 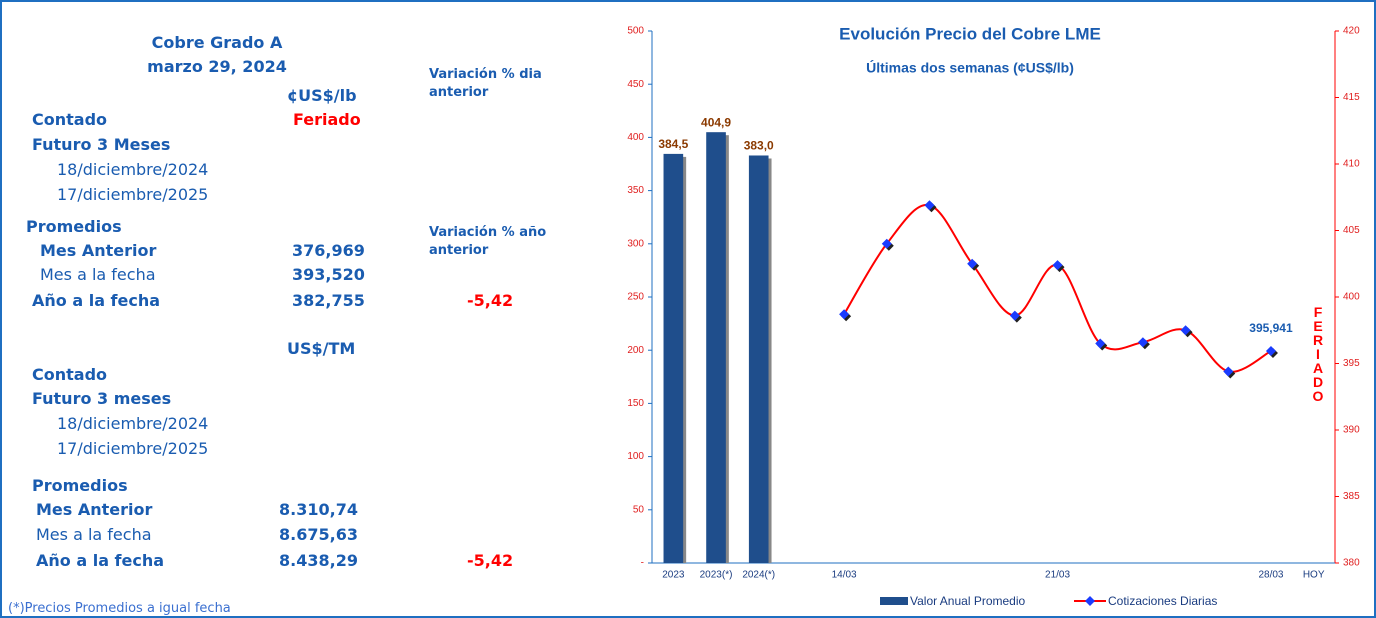 I want to click on y2-tick-label: 405, so click(x=1351, y=230).